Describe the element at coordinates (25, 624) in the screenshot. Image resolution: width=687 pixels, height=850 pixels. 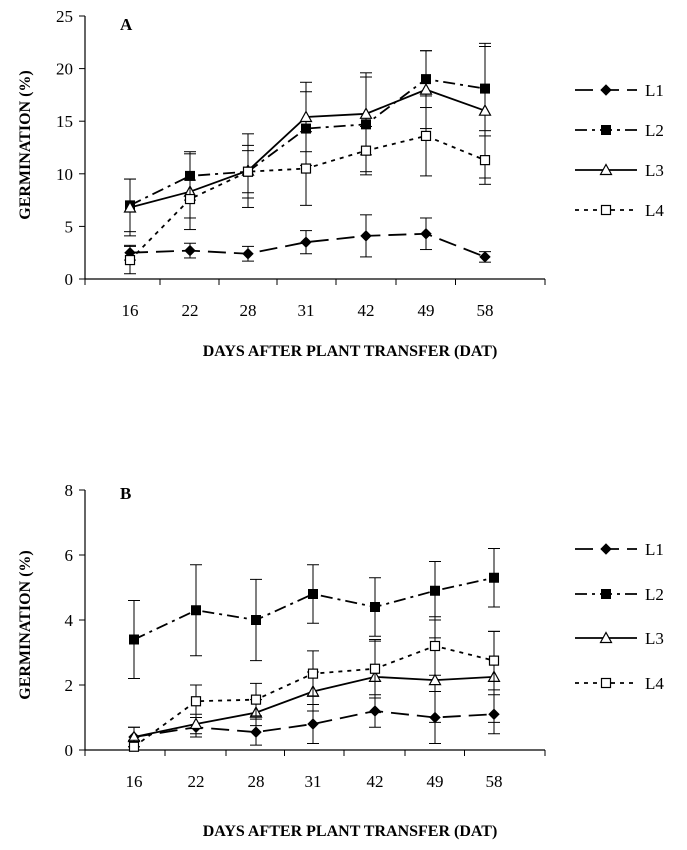
I see `y-axis-label-b: GERMINATION (%)` at that location.